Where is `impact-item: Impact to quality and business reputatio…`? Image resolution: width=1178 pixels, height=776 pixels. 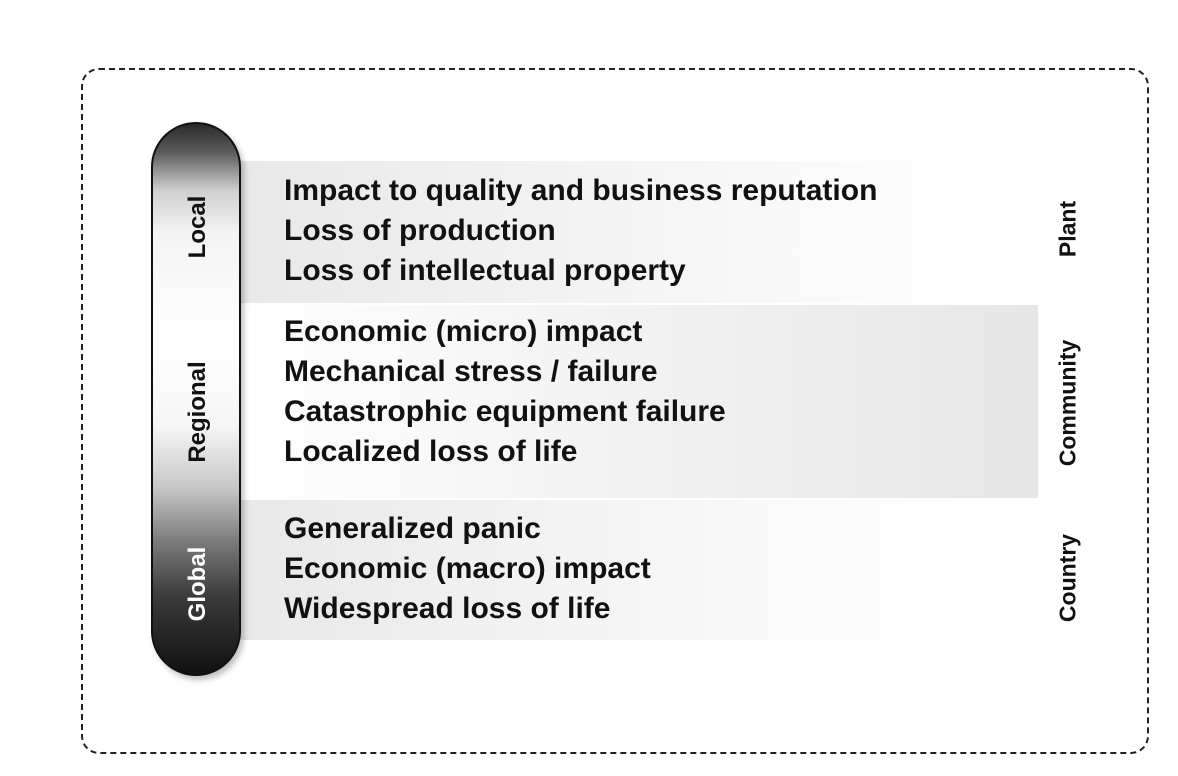
impact-item: Impact to quality and business reputatio… is located at coordinates (581, 190).